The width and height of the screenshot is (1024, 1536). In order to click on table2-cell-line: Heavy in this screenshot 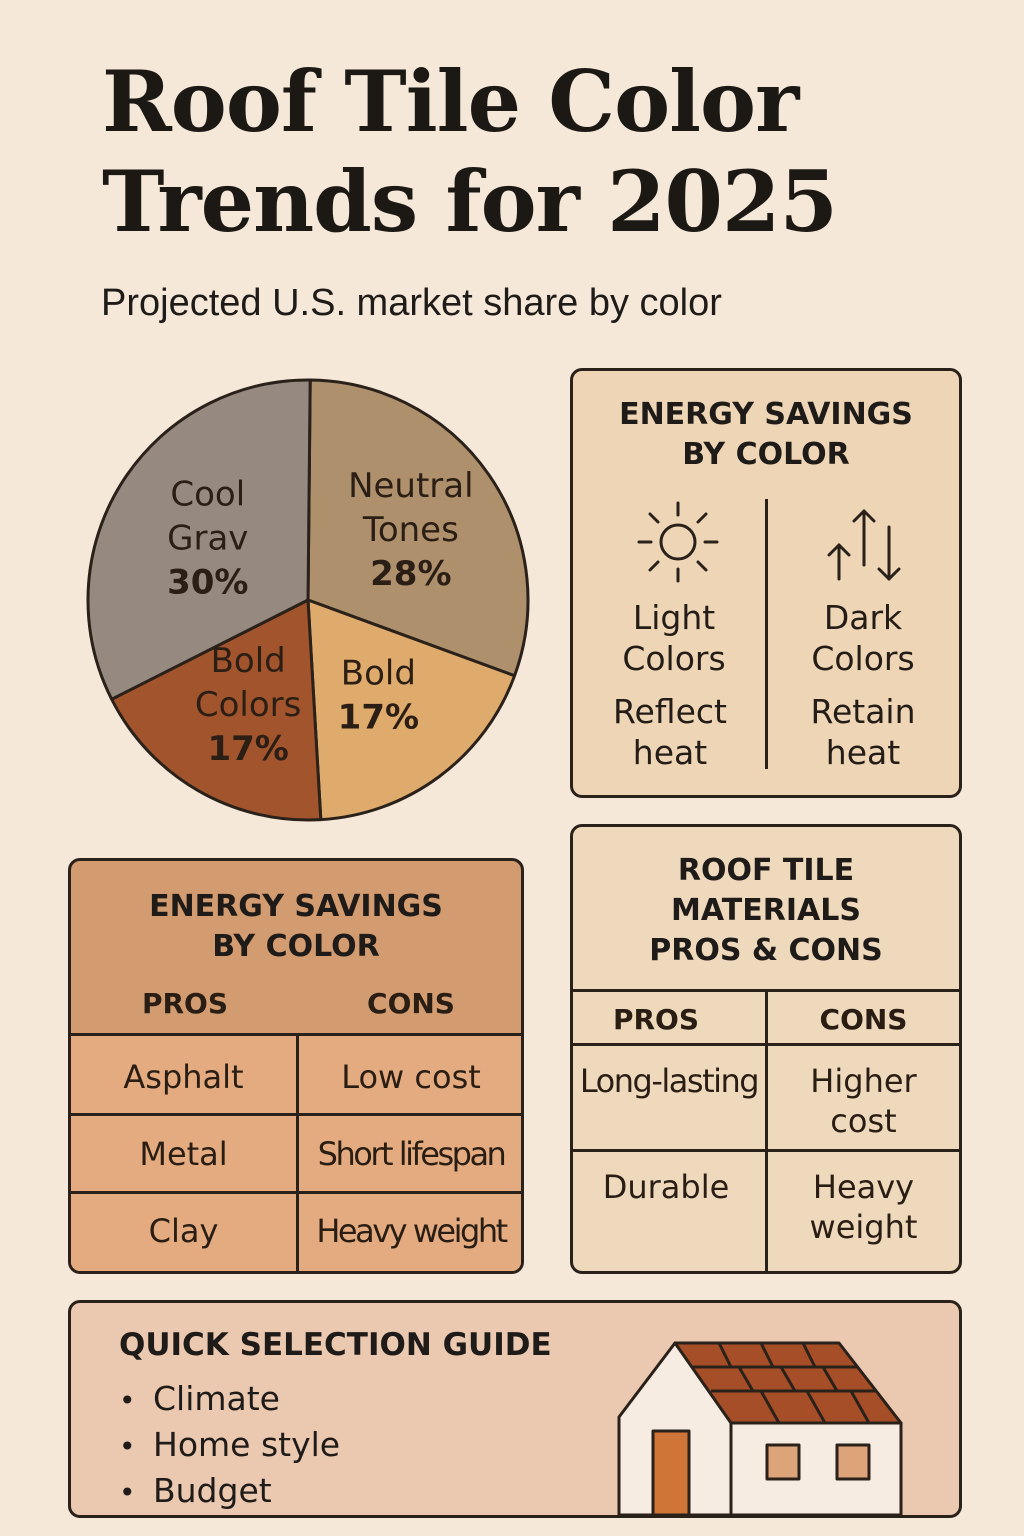, I will do `click(863, 1187)`.